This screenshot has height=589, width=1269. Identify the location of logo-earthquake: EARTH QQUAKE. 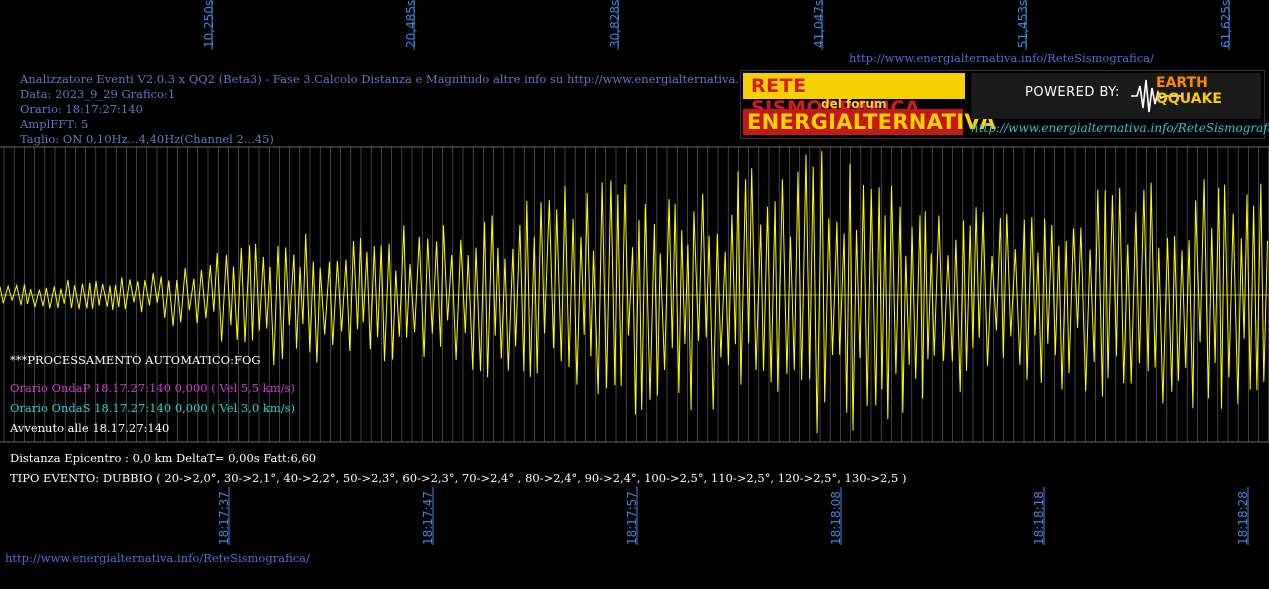
(1189, 91).